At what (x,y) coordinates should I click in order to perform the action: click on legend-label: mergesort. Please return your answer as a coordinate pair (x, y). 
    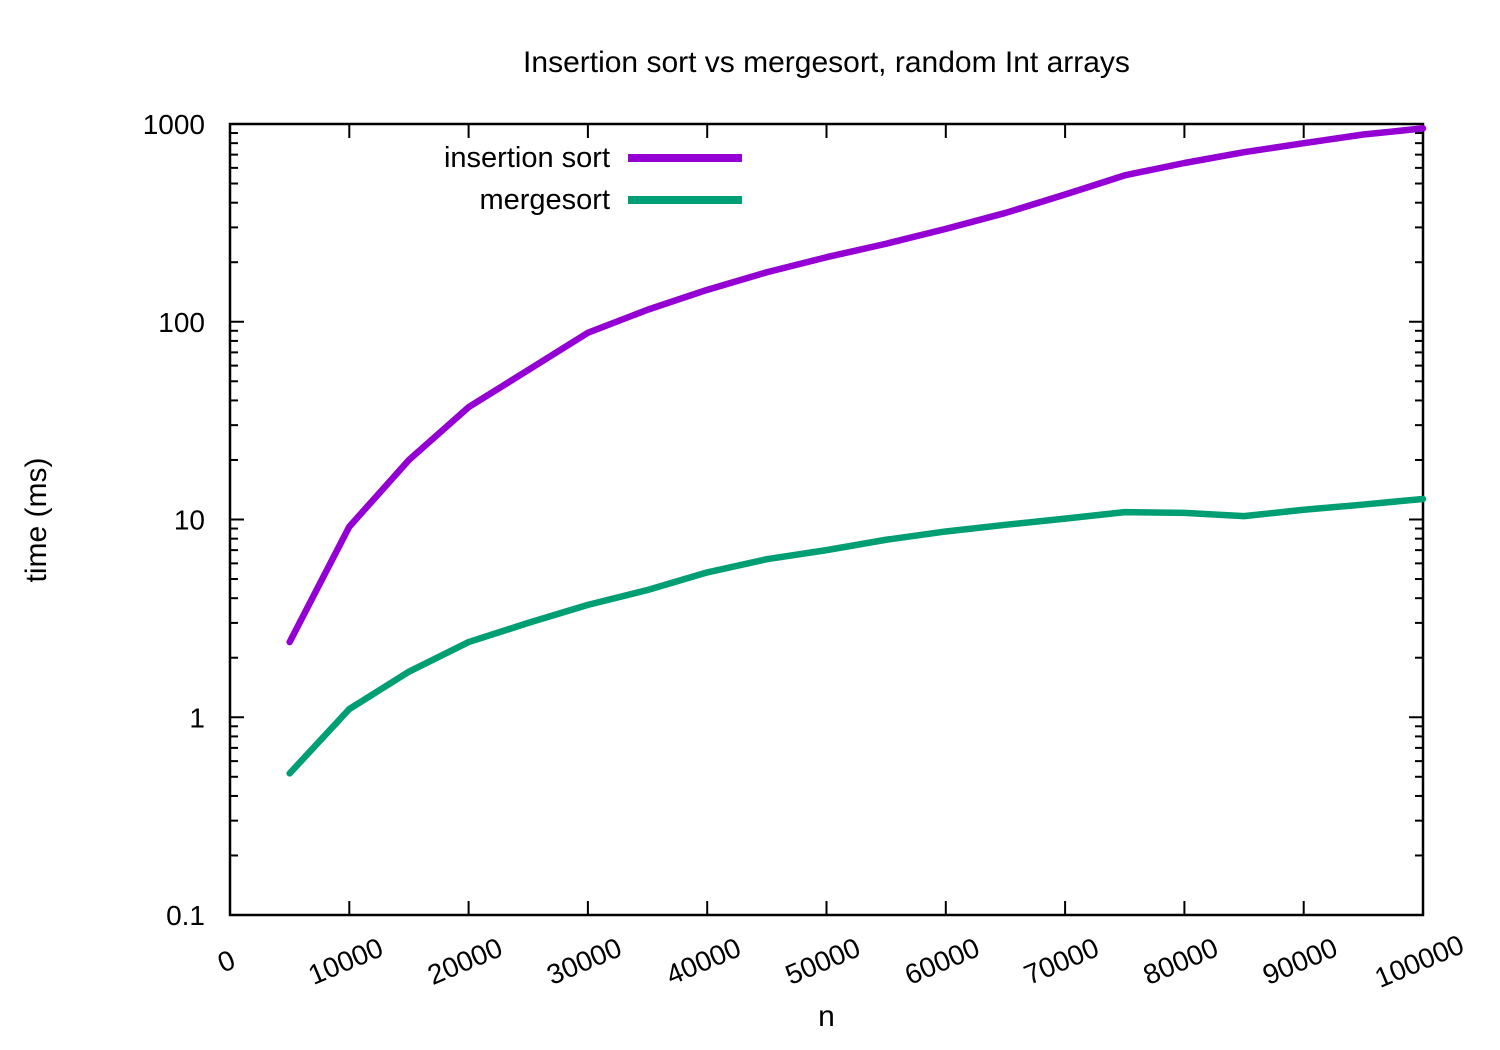
    Looking at the image, I should click on (544, 199).